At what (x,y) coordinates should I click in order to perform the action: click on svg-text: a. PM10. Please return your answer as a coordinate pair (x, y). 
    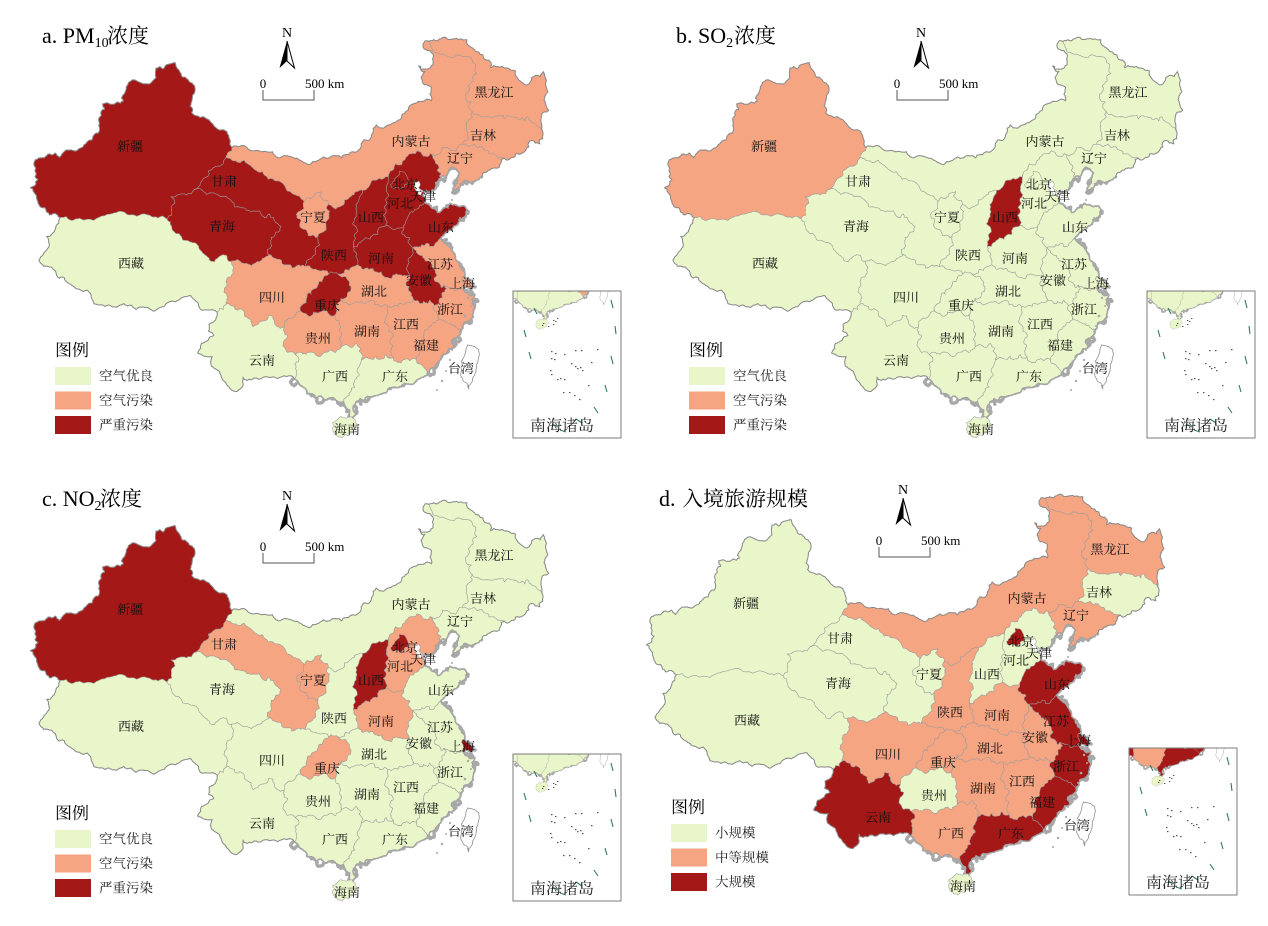
    Looking at the image, I should click on (75, 37).